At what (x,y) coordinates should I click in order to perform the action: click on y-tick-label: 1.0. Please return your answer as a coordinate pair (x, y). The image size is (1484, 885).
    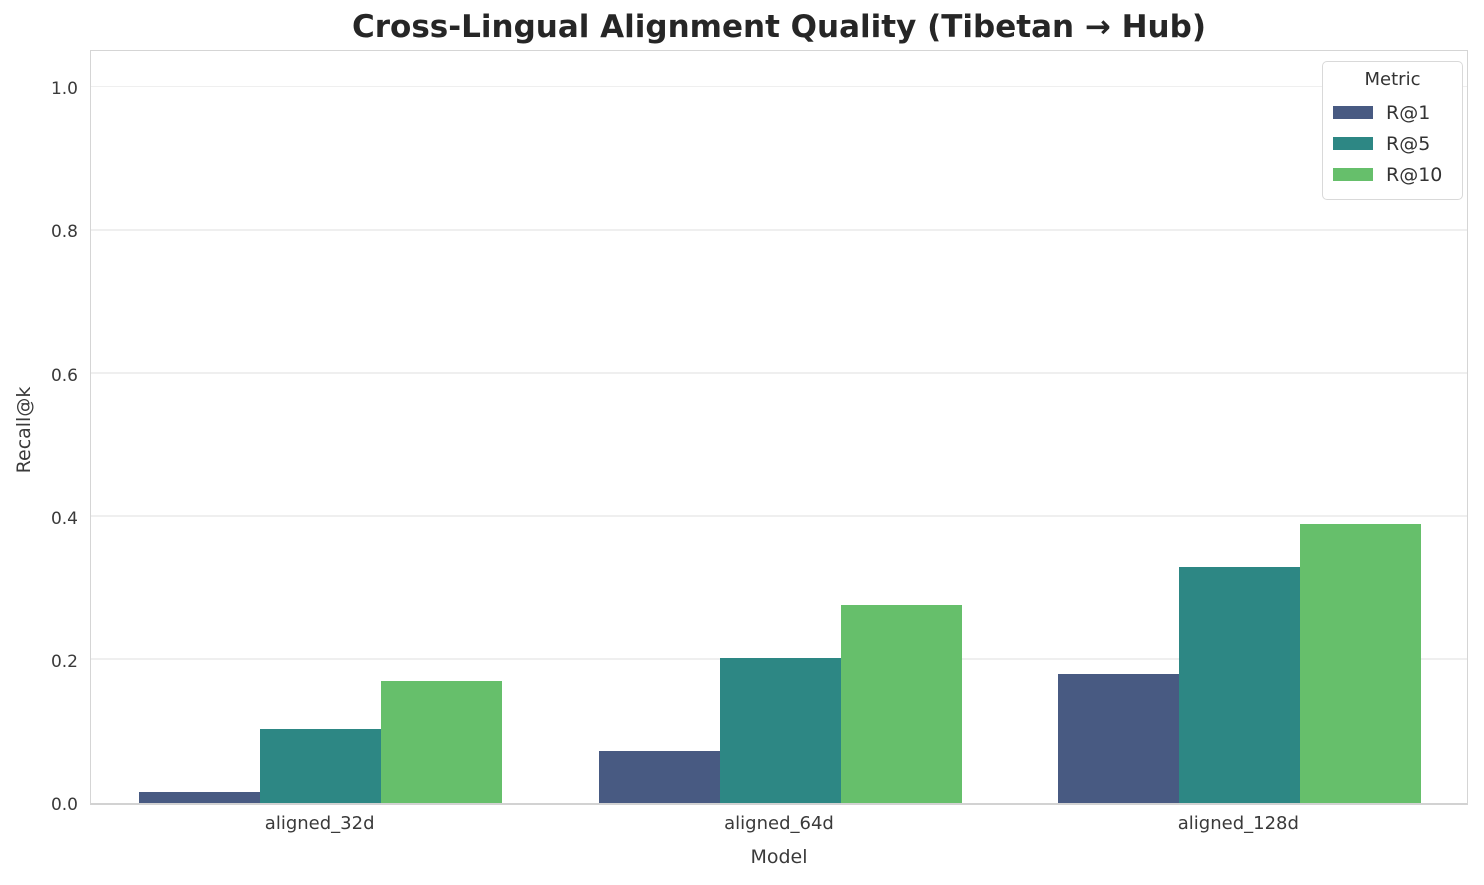
    Looking at the image, I should click on (64, 89).